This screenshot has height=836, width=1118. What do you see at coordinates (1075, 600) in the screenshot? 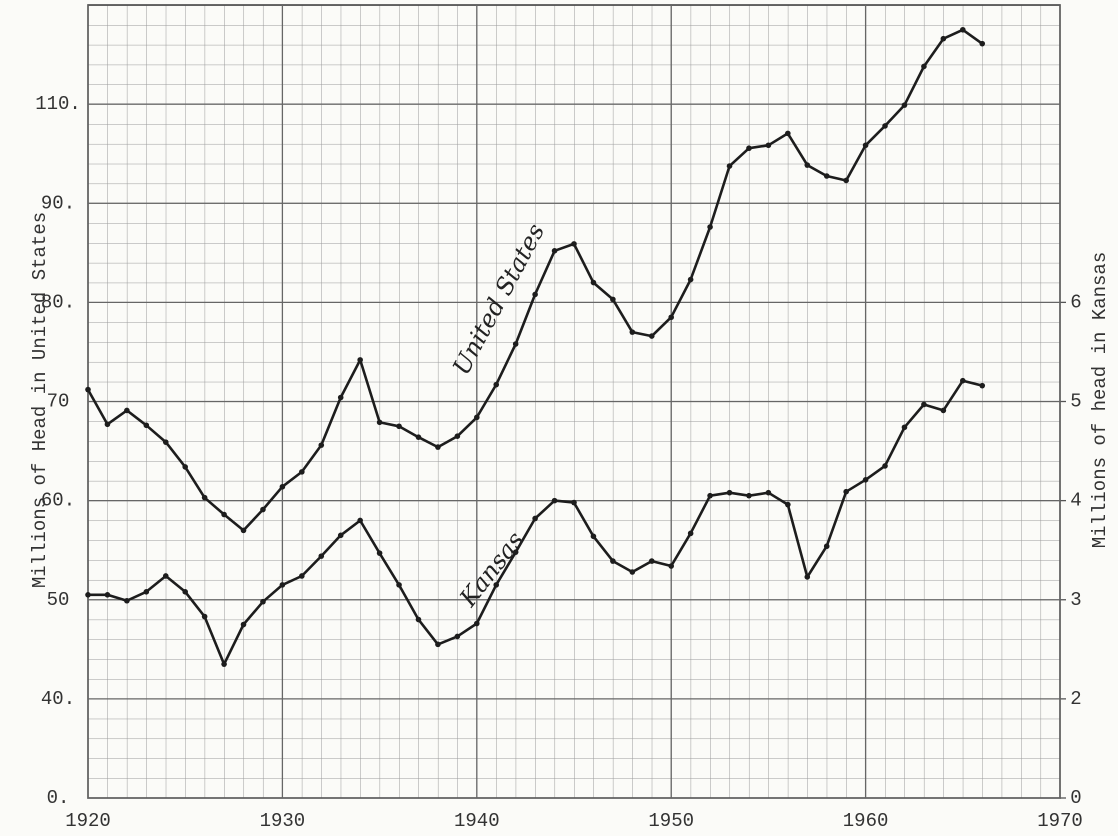
I see `y2-tick-label: 3` at bounding box center [1075, 600].